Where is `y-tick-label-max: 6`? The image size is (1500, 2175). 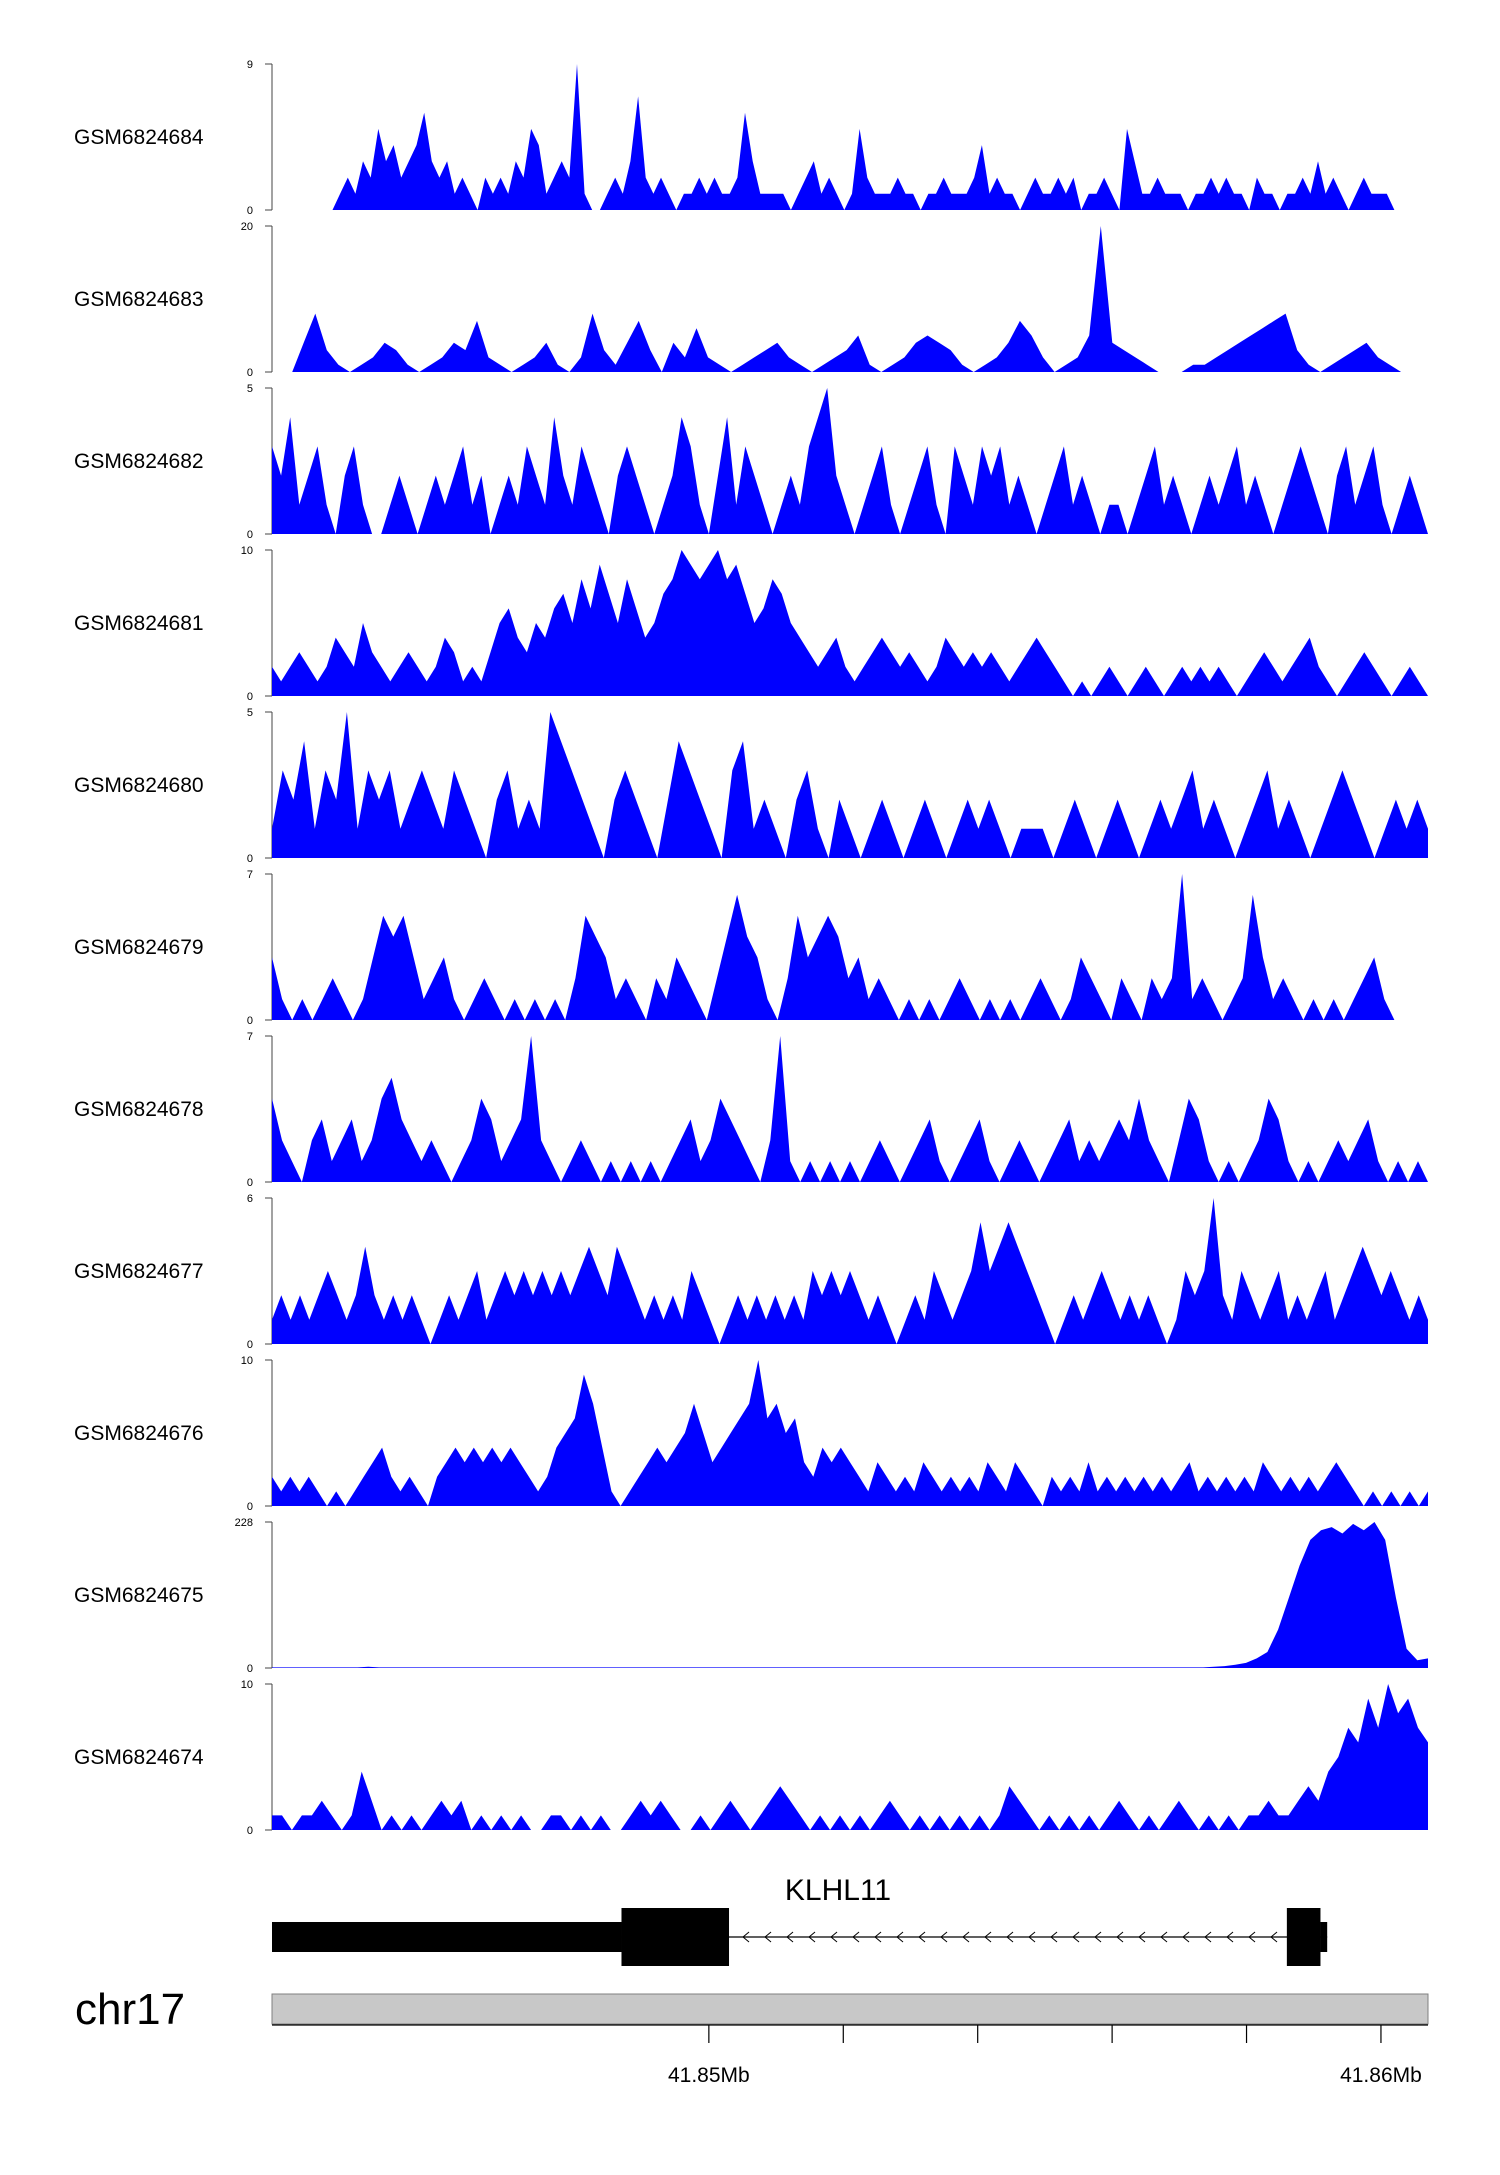
y-tick-label-max: 6 is located at coordinates (250, 1199).